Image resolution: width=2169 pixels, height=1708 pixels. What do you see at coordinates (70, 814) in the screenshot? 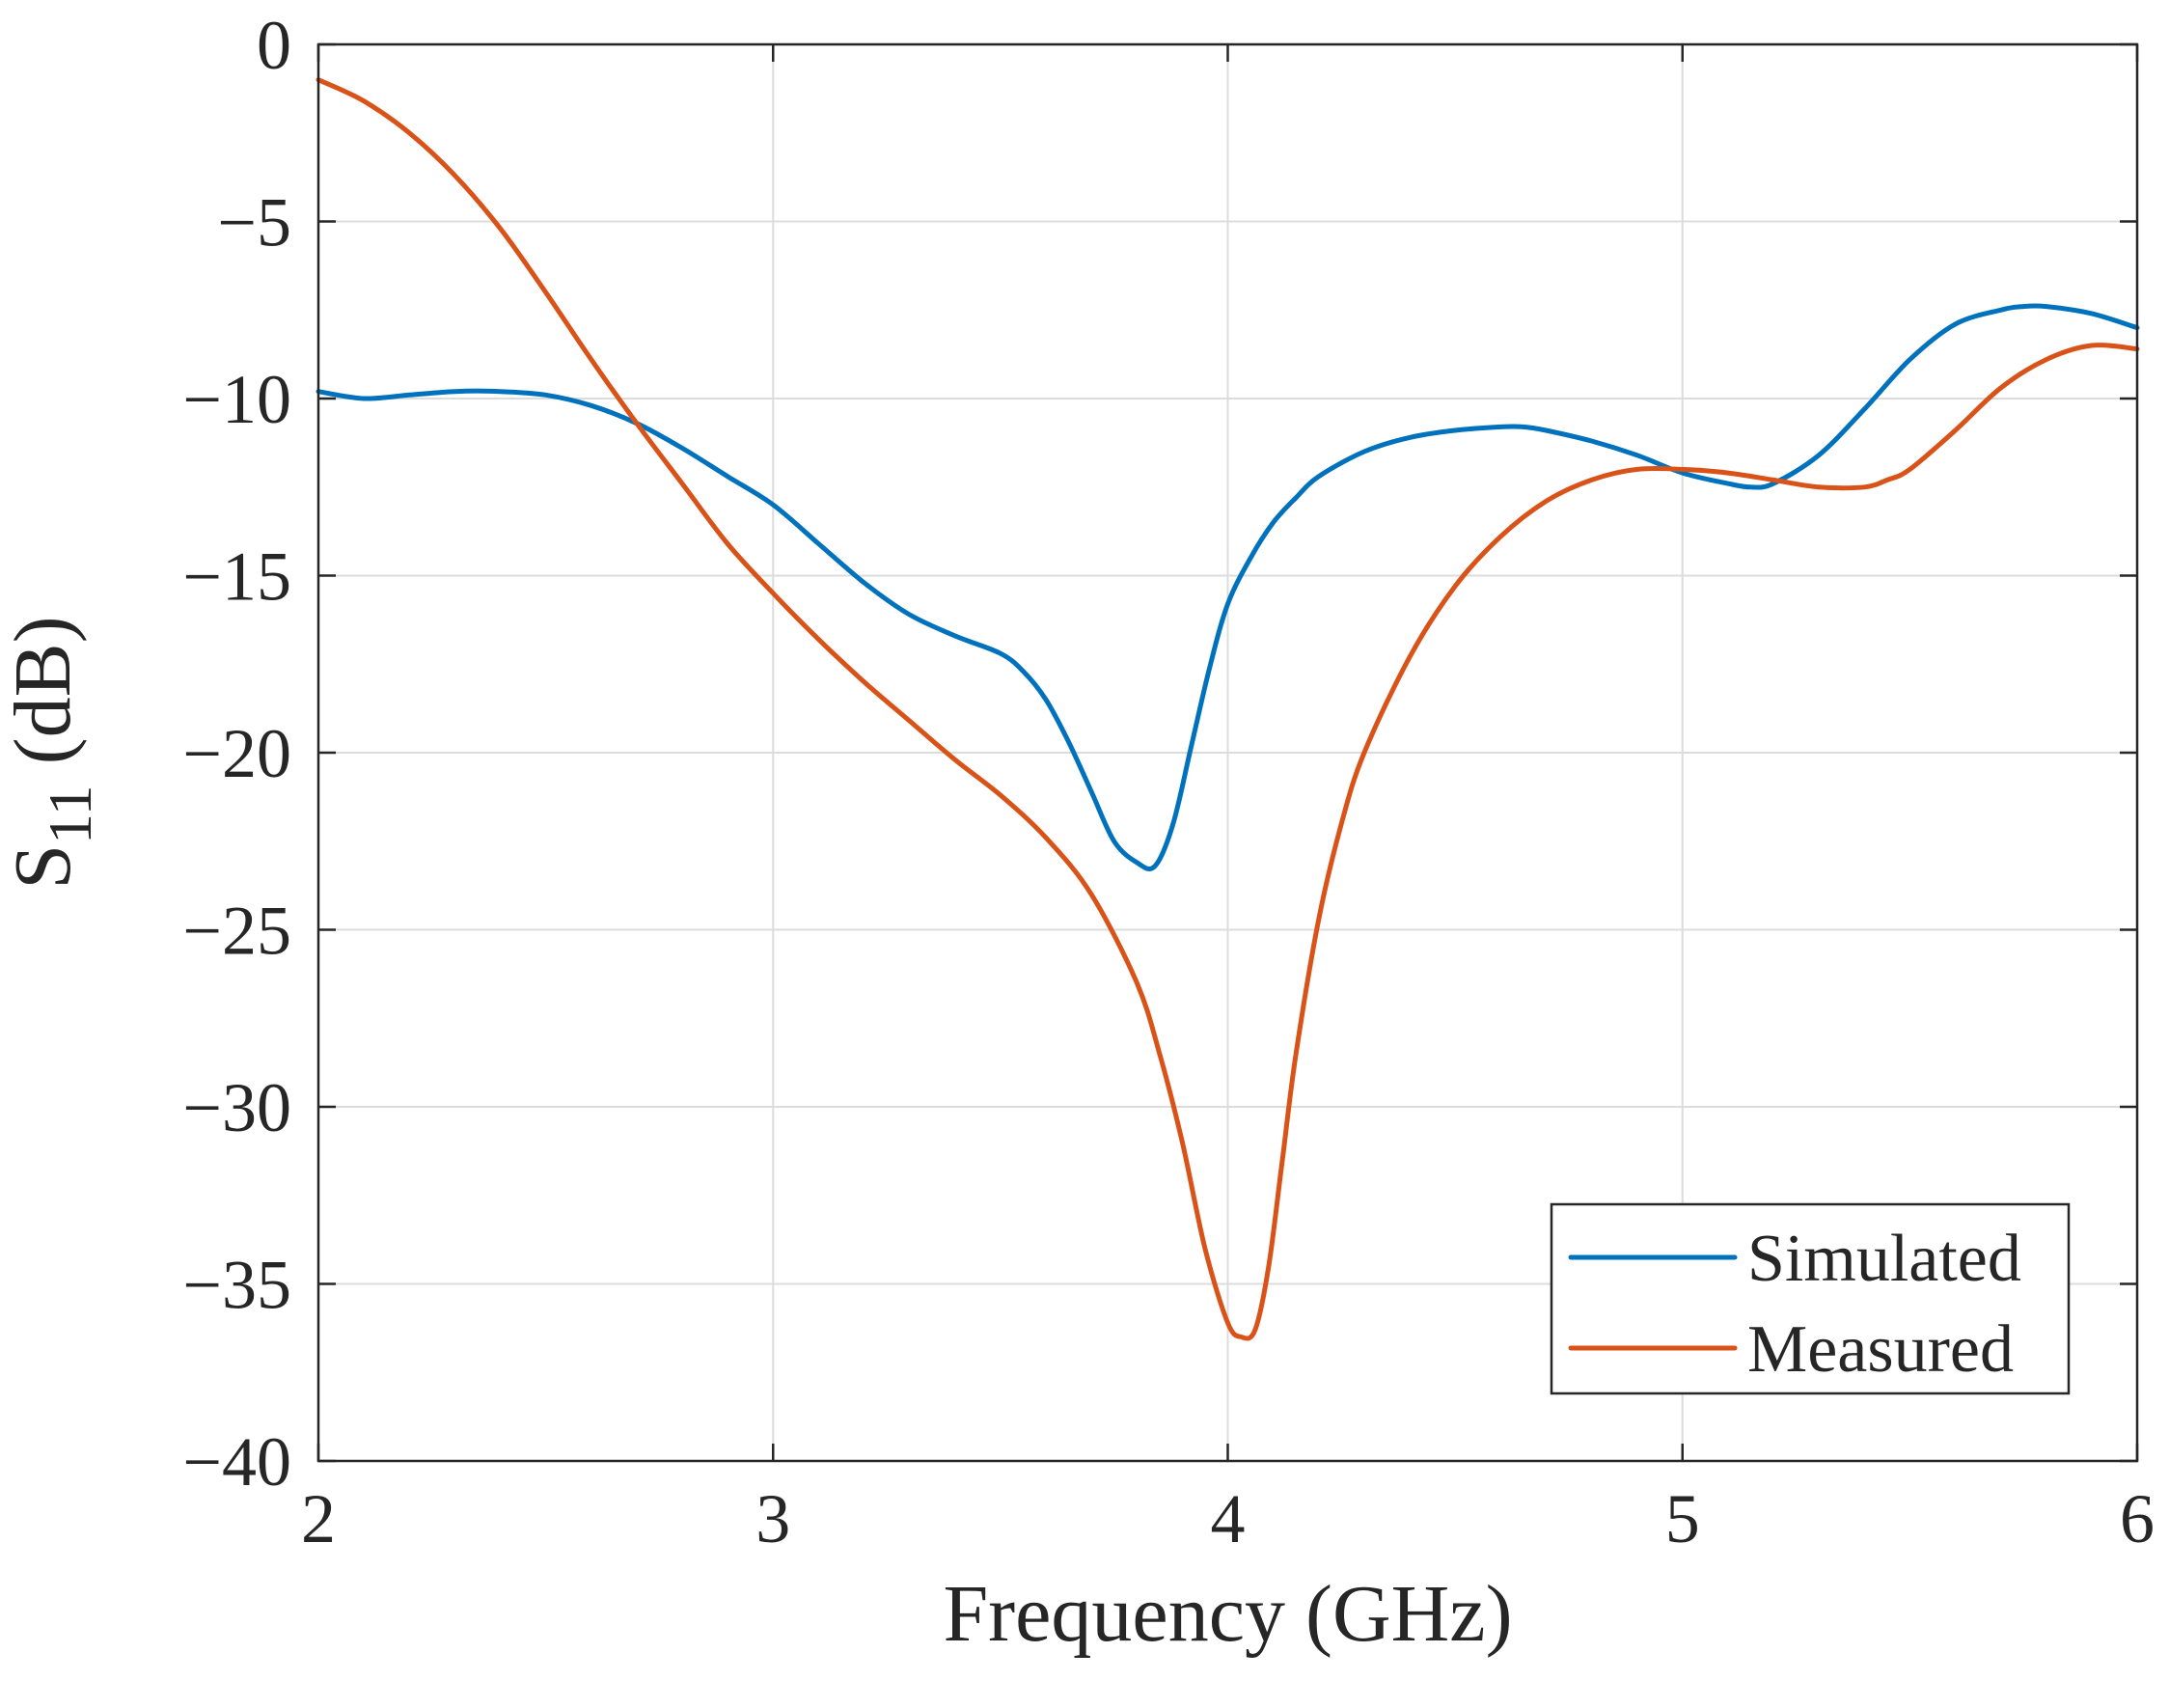
I see `y-axis-label-subscript: 11` at bounding box center [70, 814].